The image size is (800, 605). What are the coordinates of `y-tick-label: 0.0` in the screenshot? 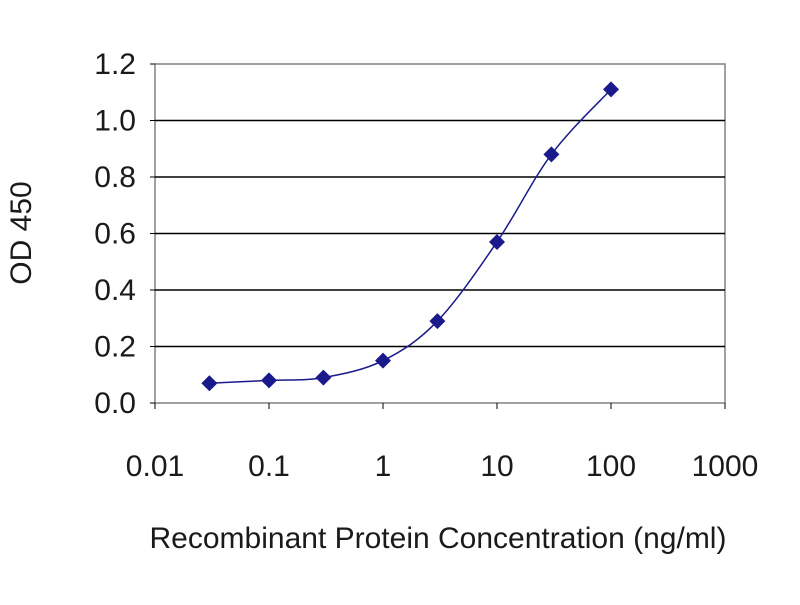 It's located at (115, 403).